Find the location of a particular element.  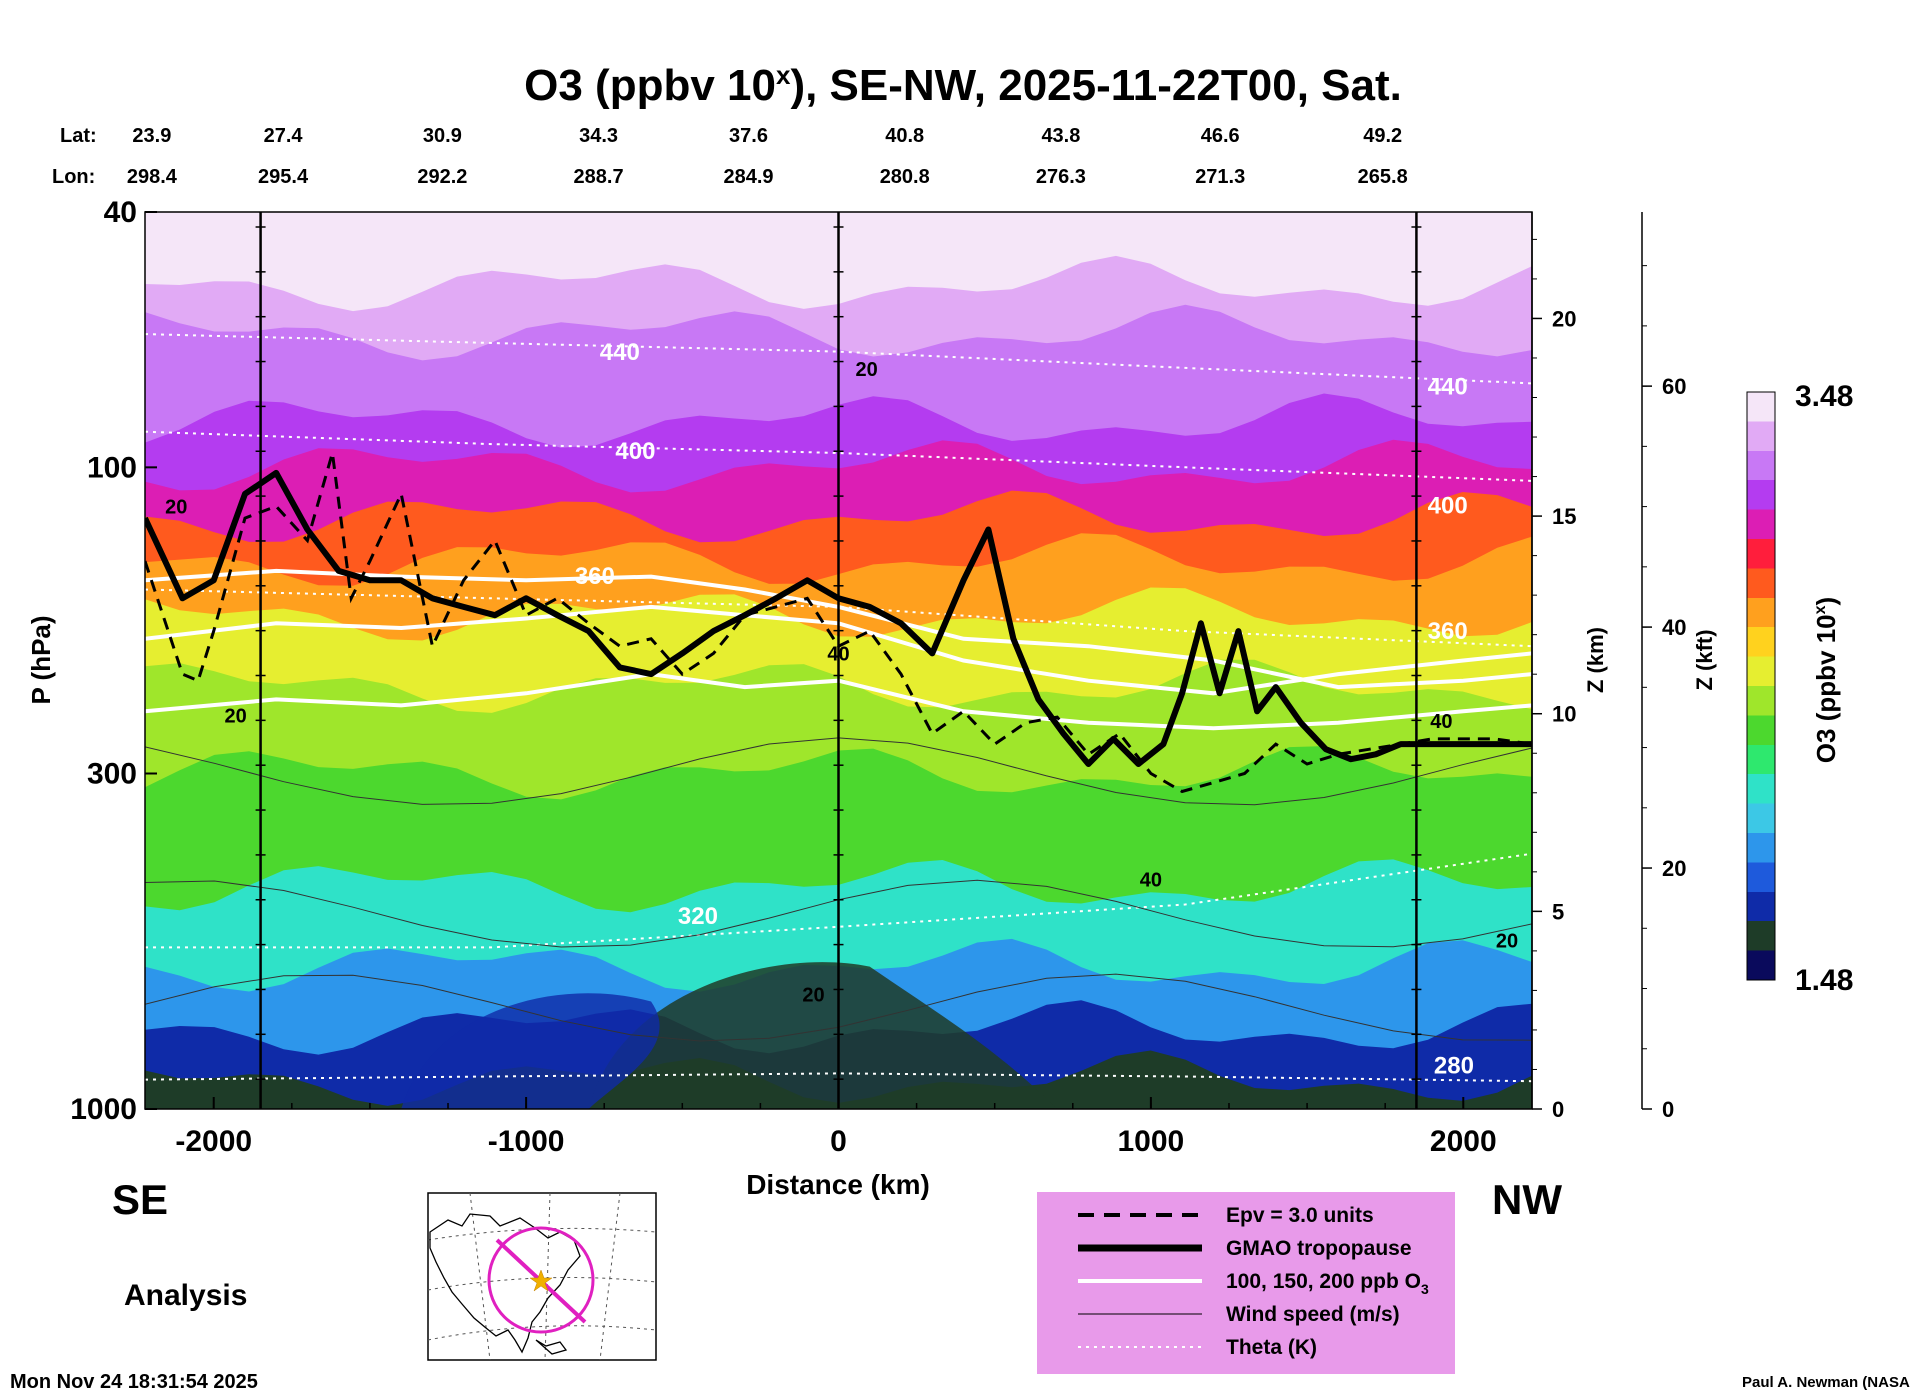

z-km-tick-label: 0 is located at coordinates (1558, 1109).